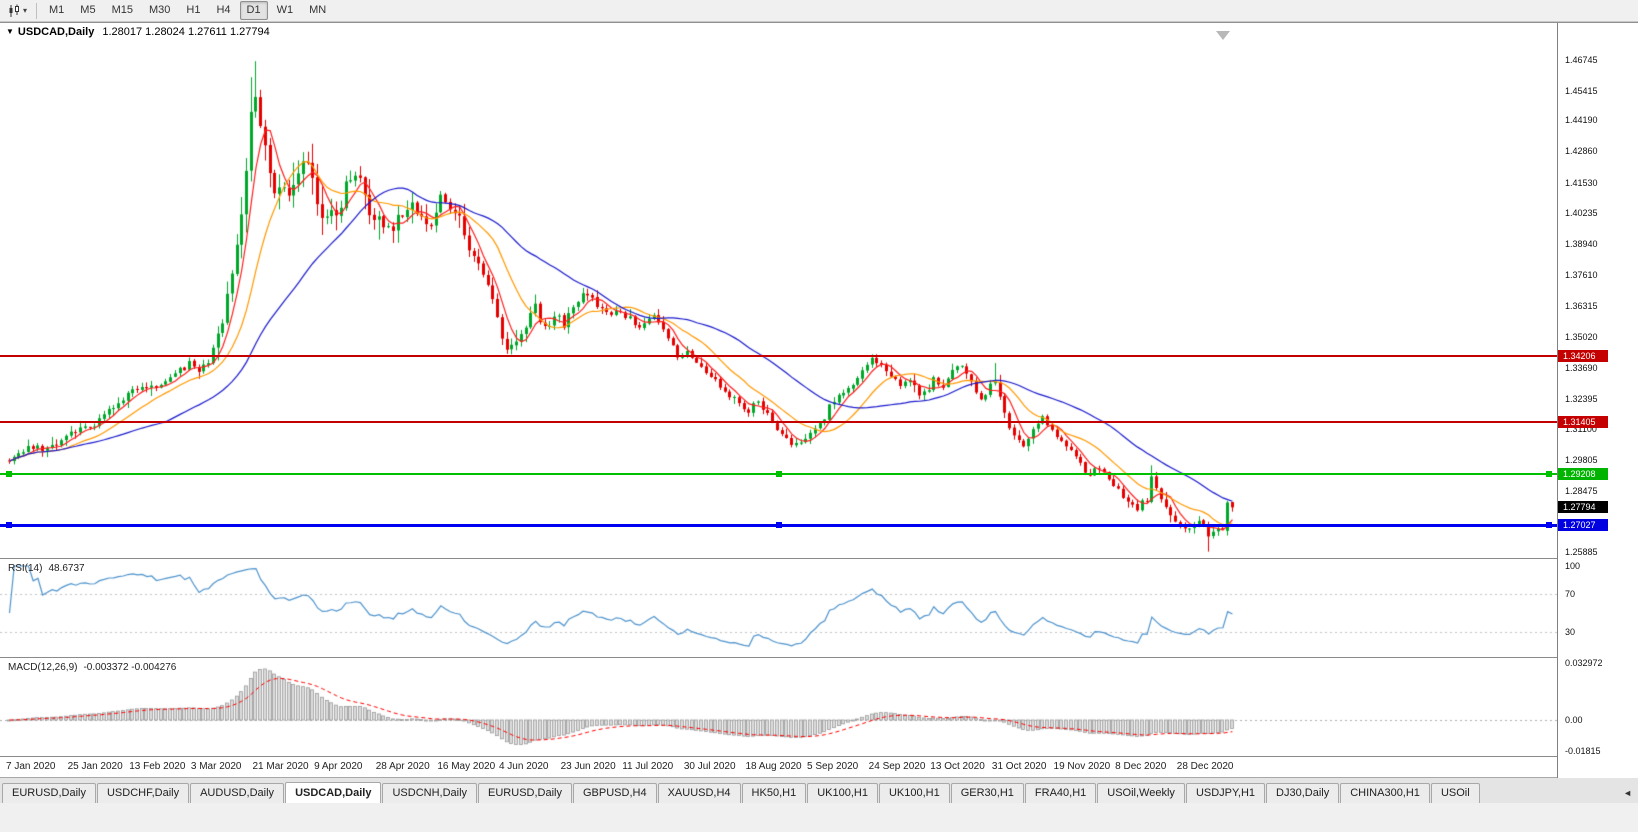  What do you see at coordinates (25, 10) in the screenshot?
I see `chart-type-dropdown-caret-icon: ▾` at bounding box center [25, 10].